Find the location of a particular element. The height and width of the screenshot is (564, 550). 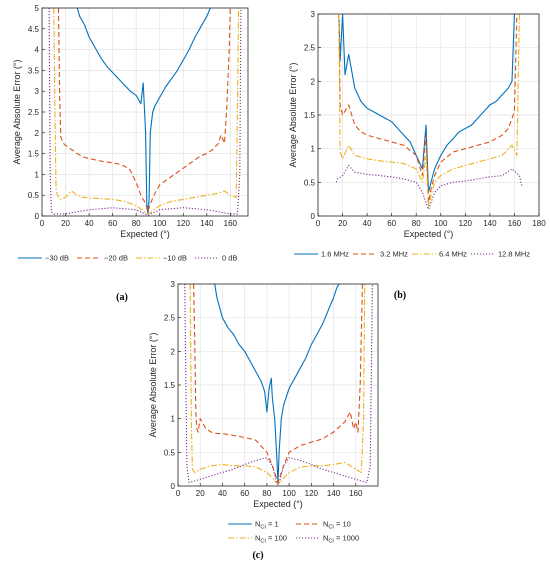

legend: 1.6 MHz 3.2 MHz 6.4 MHz 12.8 MHz is located at coordinates (412, 254).